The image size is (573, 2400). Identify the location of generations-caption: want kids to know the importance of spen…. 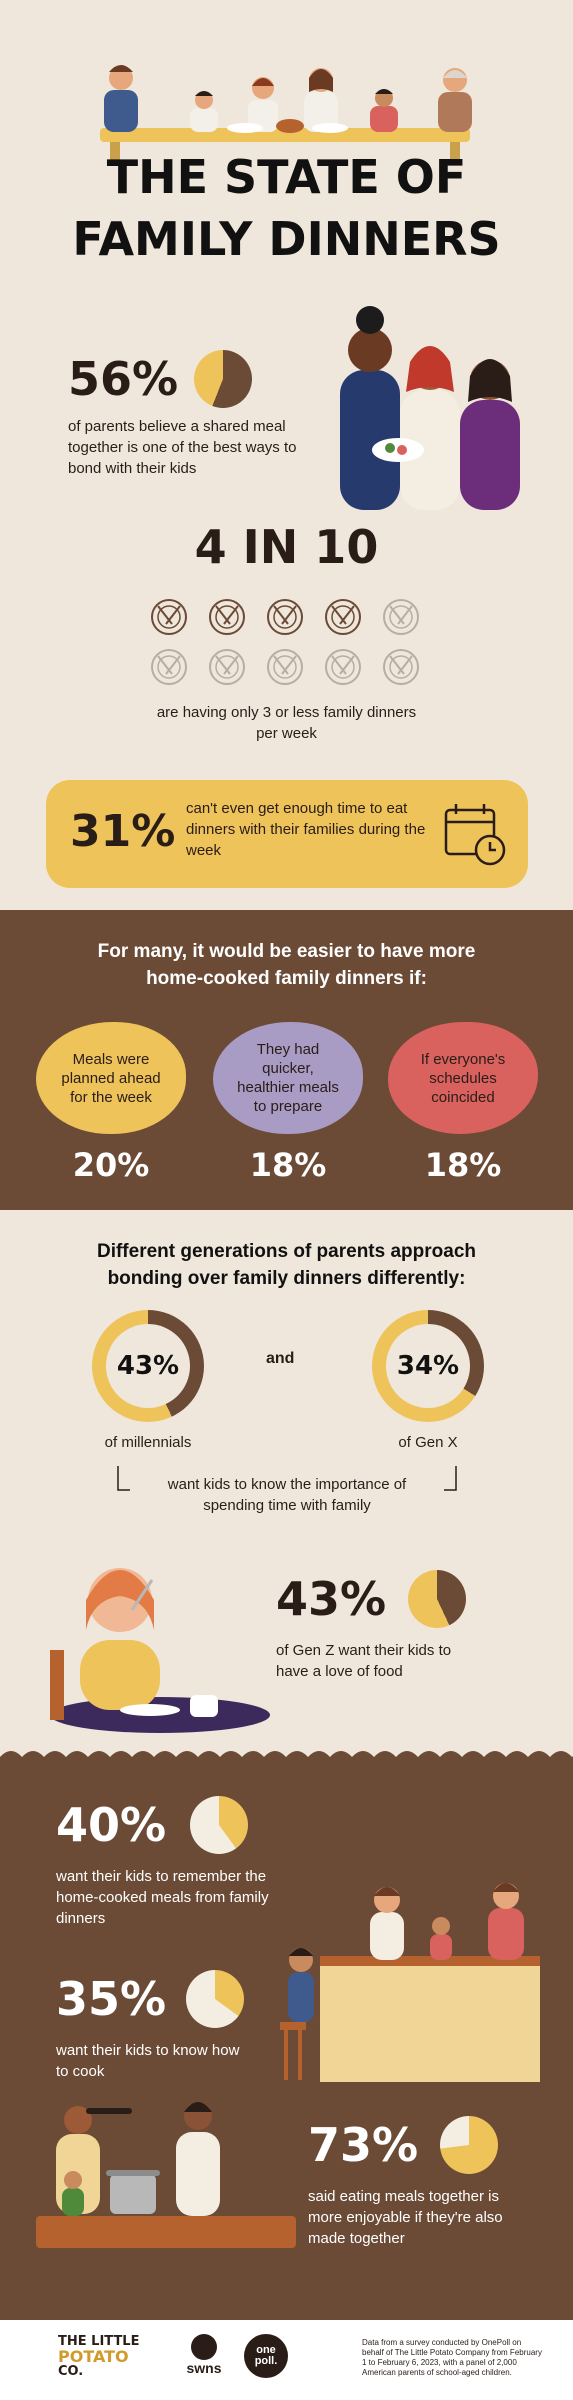
(287, 1495).